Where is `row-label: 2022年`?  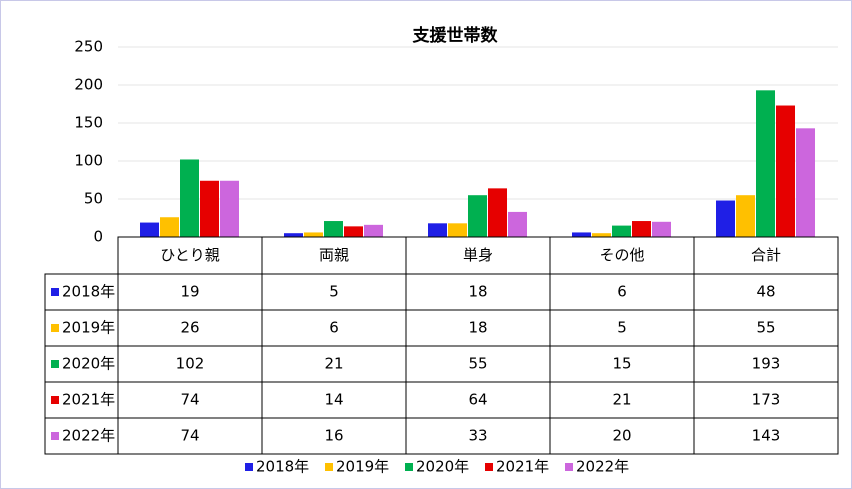
row-label: 2022年 is located at coordinates (88, 436).